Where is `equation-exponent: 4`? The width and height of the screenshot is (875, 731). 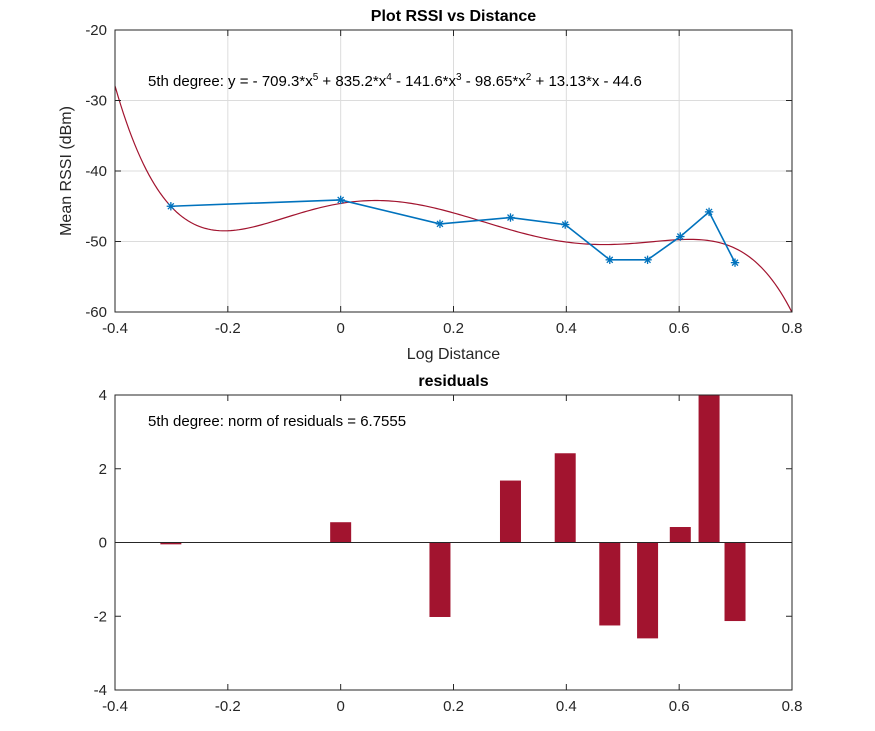
equation-exponent: 4 is located at coordinates (389, 77).